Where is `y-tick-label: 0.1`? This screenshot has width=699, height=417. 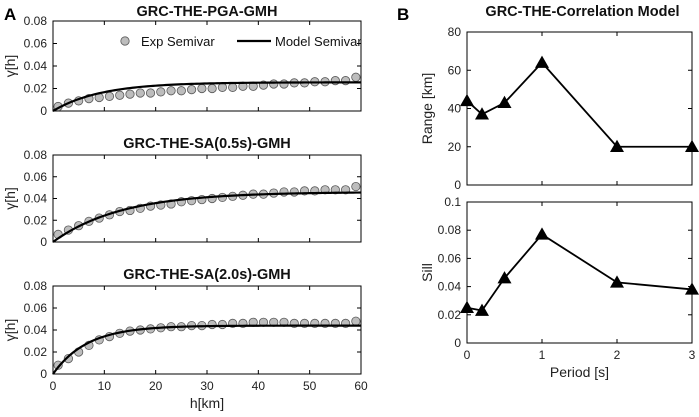
y-tick-label: 0.1 is located at coordinates (452, 202).